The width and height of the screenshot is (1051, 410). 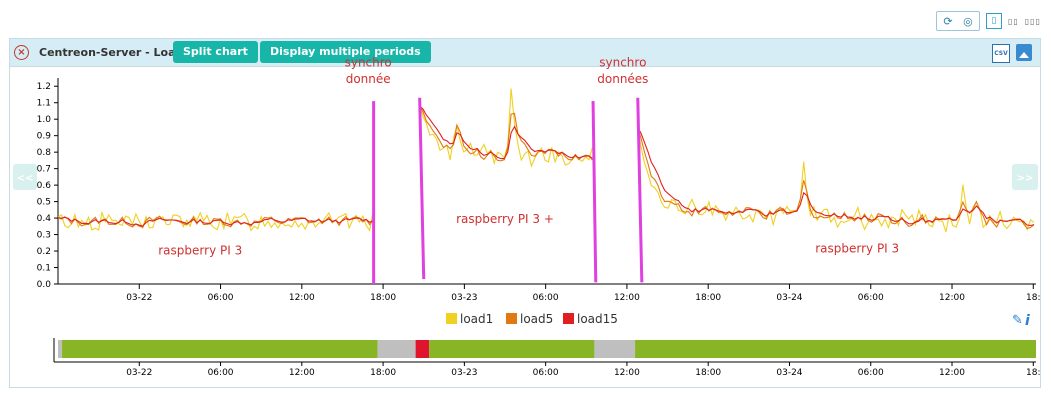 What do you see at coordinates (789, 373) in the screenshot?
I see `timeline-tick-label: 03-24` at bounding box center [789, 373].